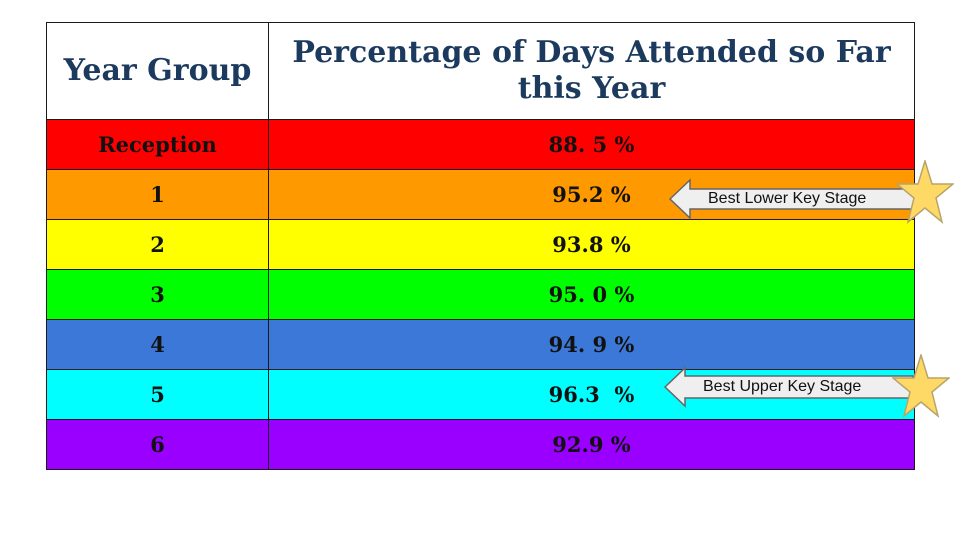 The width and height of the screenshot is (960, 540). I want to click on percentage-cell: 88. 5 %, so click(591, 144).